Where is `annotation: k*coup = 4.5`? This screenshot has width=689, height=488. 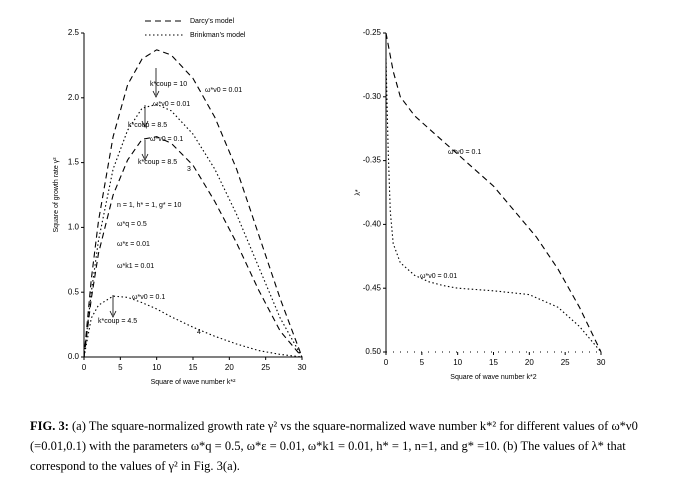
annotation: k*coup = 4.5 is located at coordinates (117, 321).